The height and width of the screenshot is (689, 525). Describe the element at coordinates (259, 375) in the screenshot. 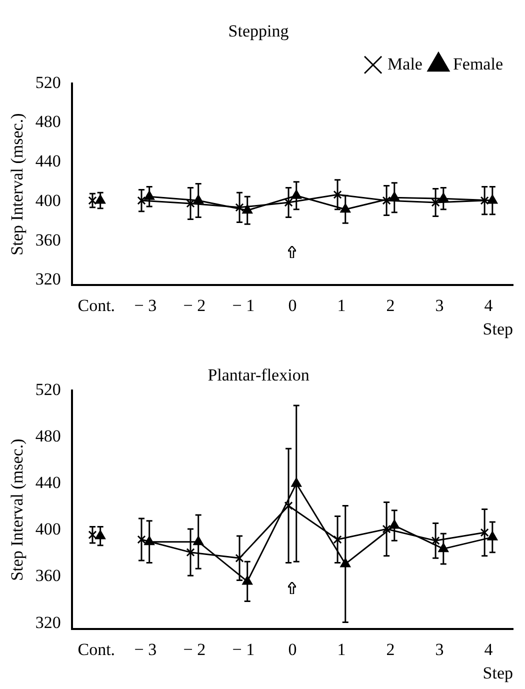

I see `chart-title: Plantar-flexion` at that location.